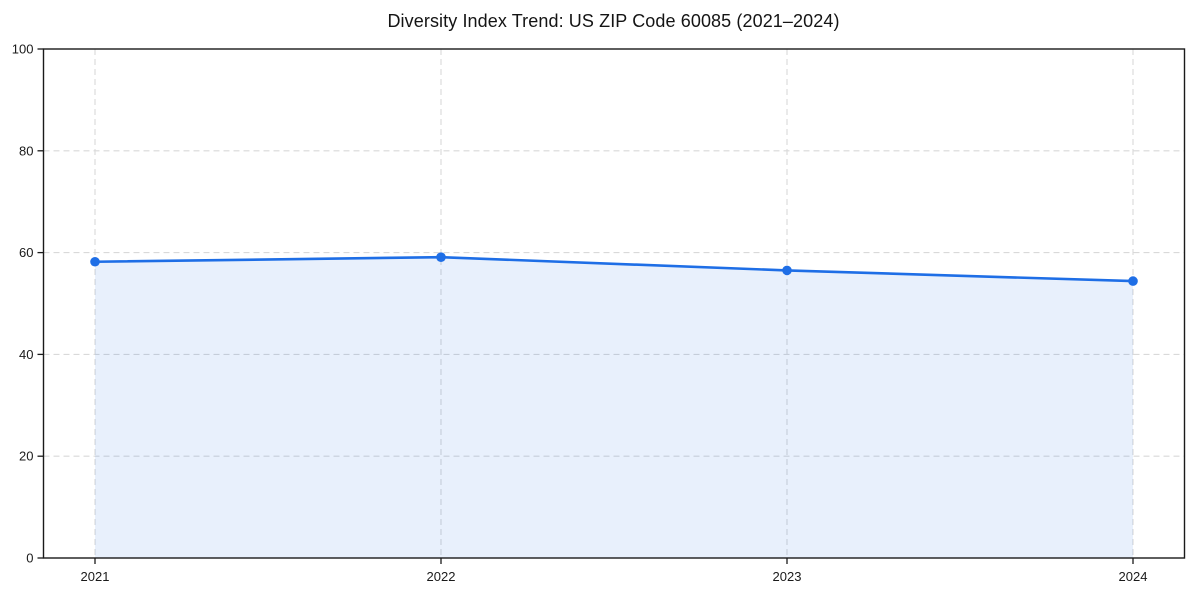 Image resolution: width=1200 pixels, height=600 pixels. Describe the element at coordinates (441, 576) in the screenshot. I see `x-tick-label: 2022` at that location.